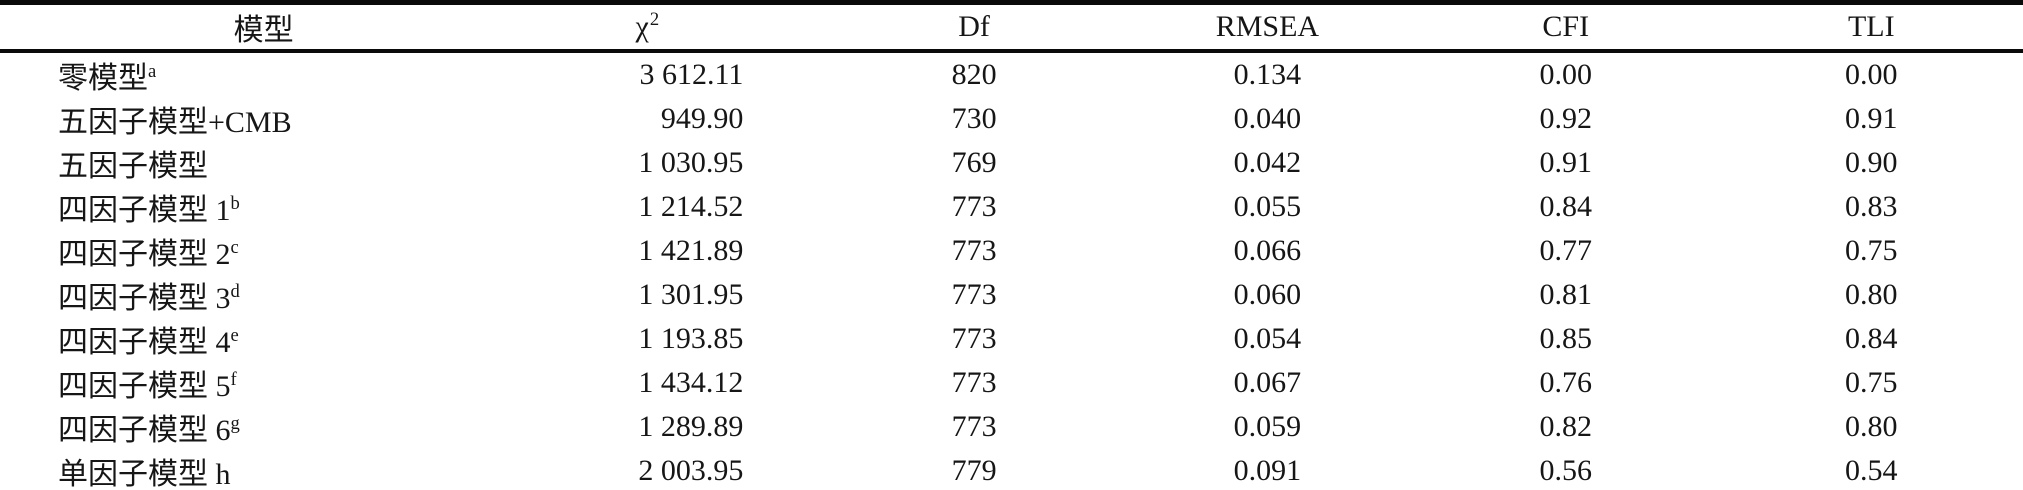 This screenshot has height=490, width=2023. I want to click on chi-square-value-cell: 2 003.95, so click(691, 470).